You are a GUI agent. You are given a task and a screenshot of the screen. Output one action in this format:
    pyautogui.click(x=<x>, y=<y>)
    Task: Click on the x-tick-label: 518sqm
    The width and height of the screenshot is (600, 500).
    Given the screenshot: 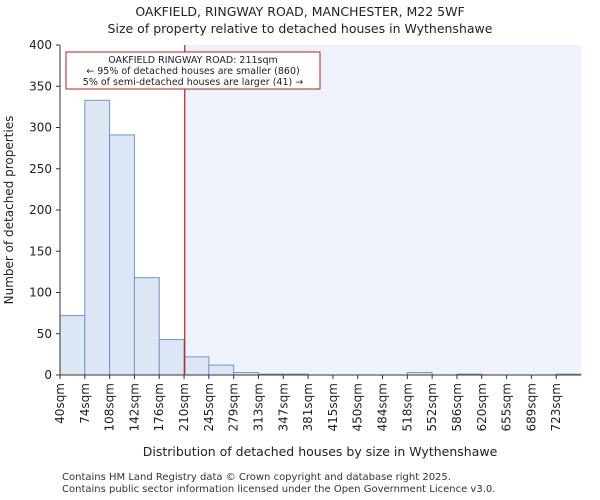 What is the action you would take?
    pyautogui.click(x=407, y=407)
    